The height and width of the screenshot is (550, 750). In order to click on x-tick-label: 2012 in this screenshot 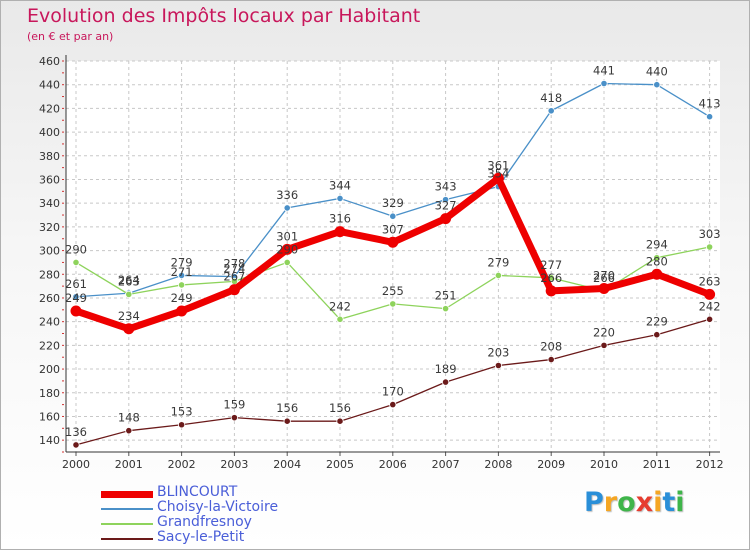, I will do `click(710, 464)`.